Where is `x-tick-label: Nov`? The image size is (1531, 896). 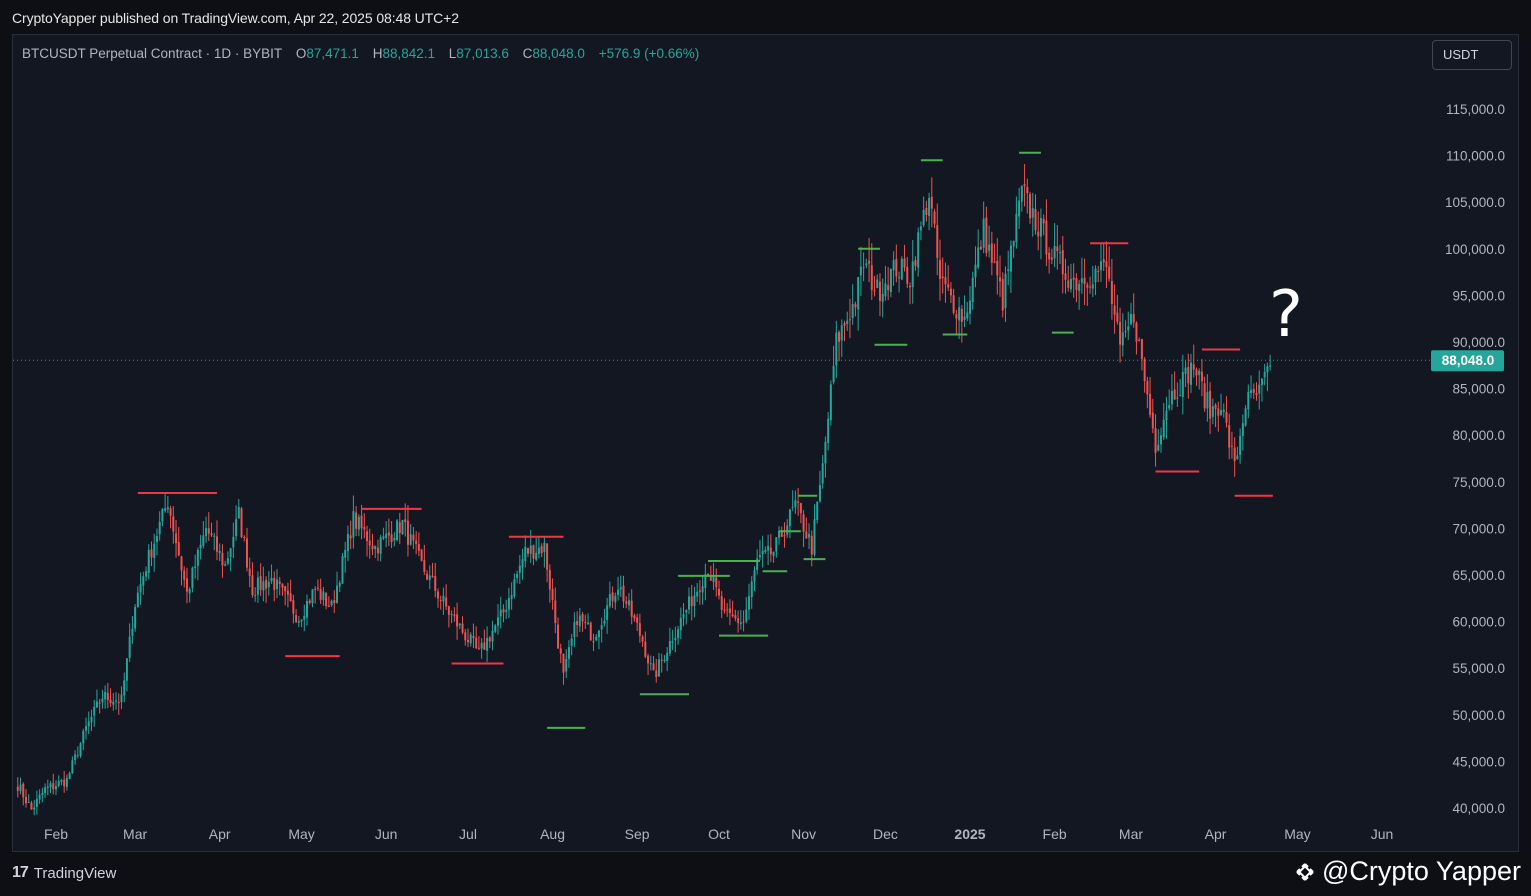 x-tick-label: Nov is located at coordinates (803, 834).